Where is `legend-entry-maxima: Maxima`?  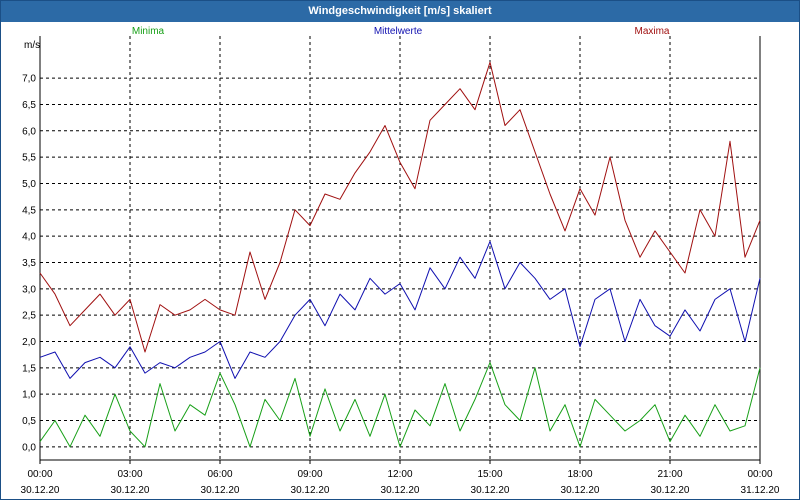 legend-entry-maxima: Maxima is located at coordinates (651, 31).